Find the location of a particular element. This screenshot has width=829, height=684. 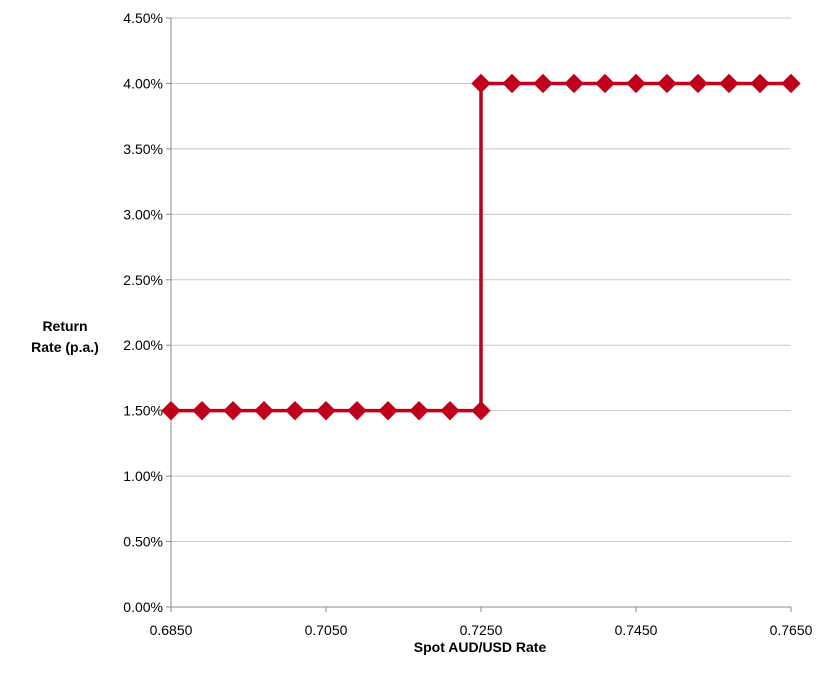

y-tick-label: 0.50% is located at coordinates (143, 542).